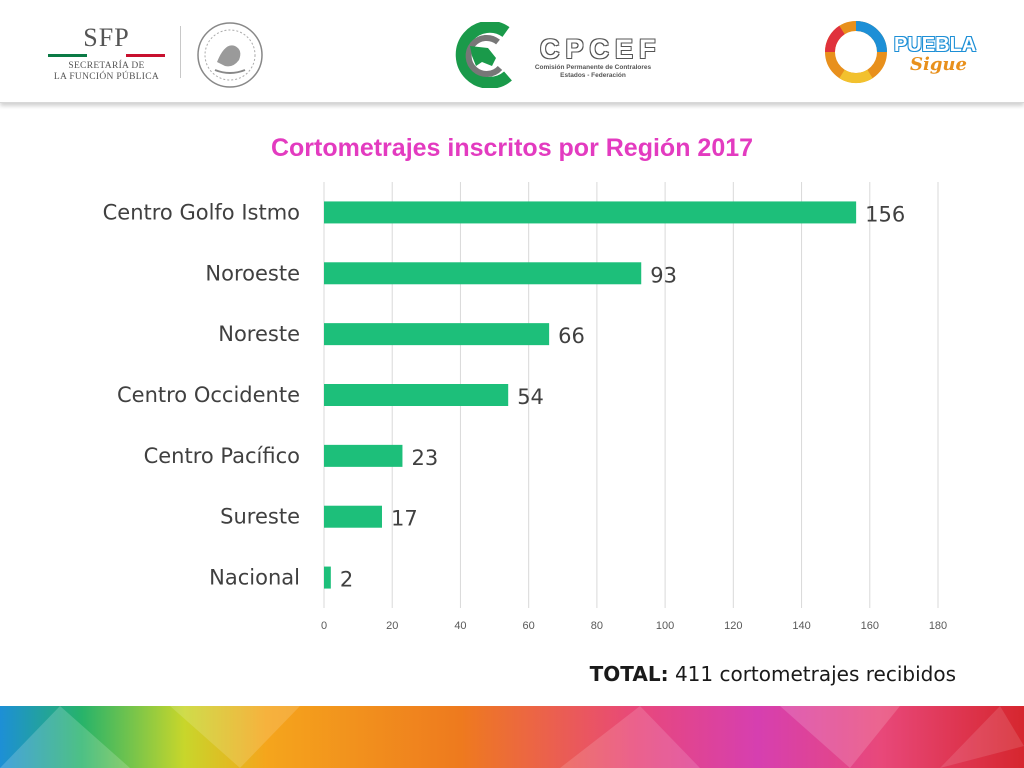 The height and width of the screenshot is (768, 1024). I want to click on category-label: Nacional, so click(254, 578).